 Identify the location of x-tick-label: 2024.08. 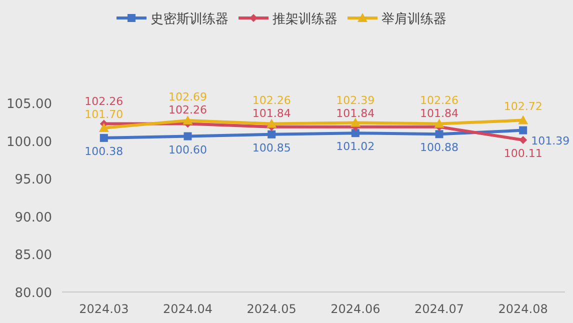
(523, 309).